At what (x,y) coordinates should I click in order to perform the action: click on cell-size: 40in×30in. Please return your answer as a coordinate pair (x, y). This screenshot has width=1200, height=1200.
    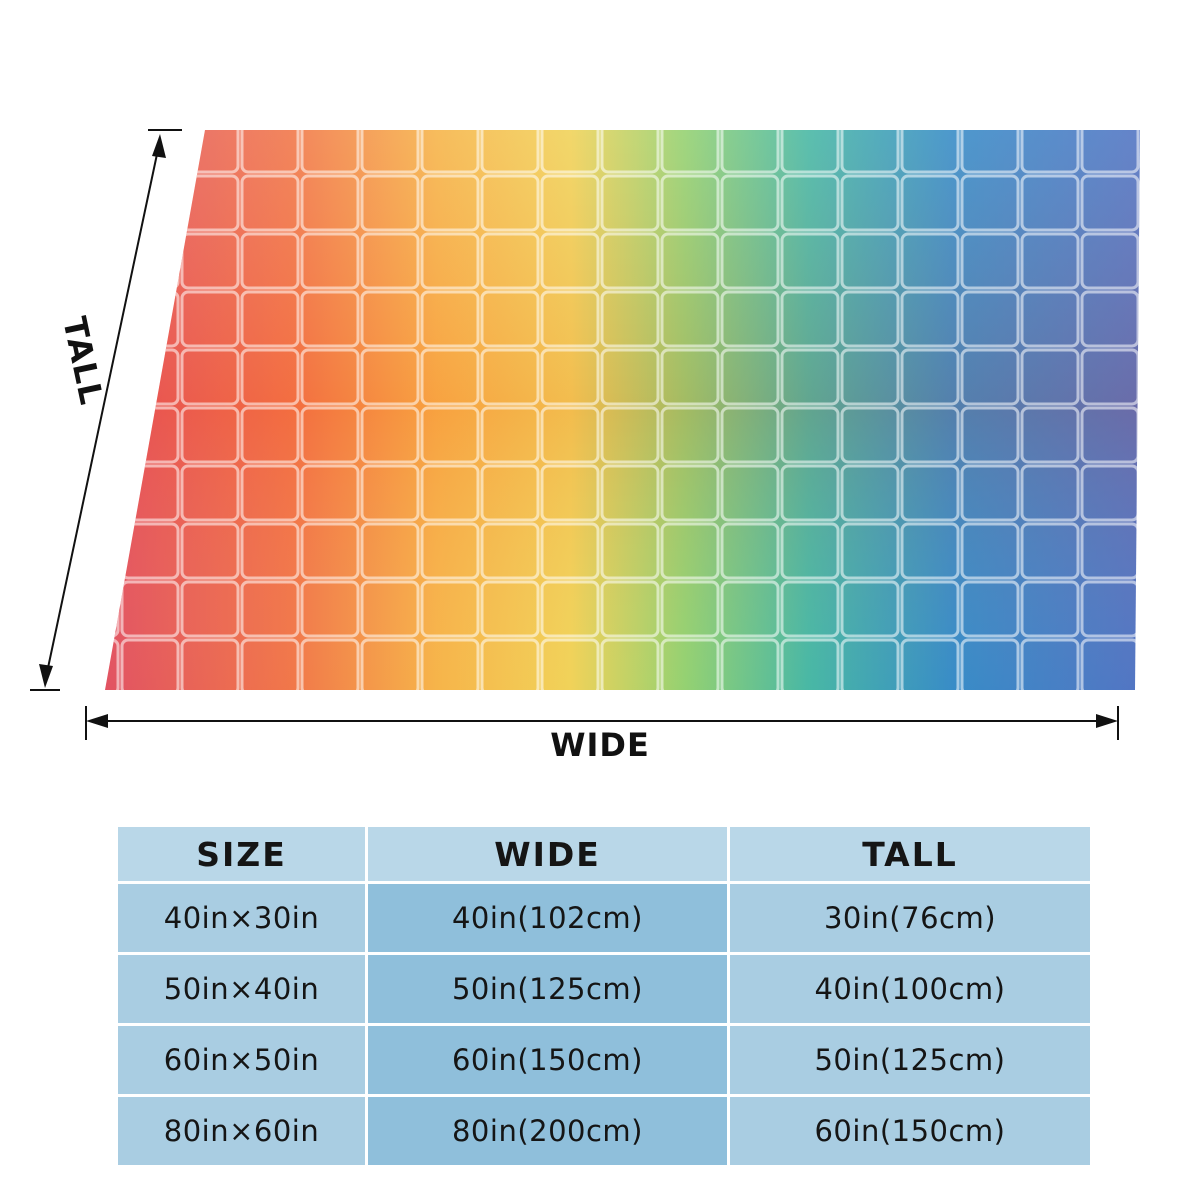
    Looking at the image, I should click on (241, 918).